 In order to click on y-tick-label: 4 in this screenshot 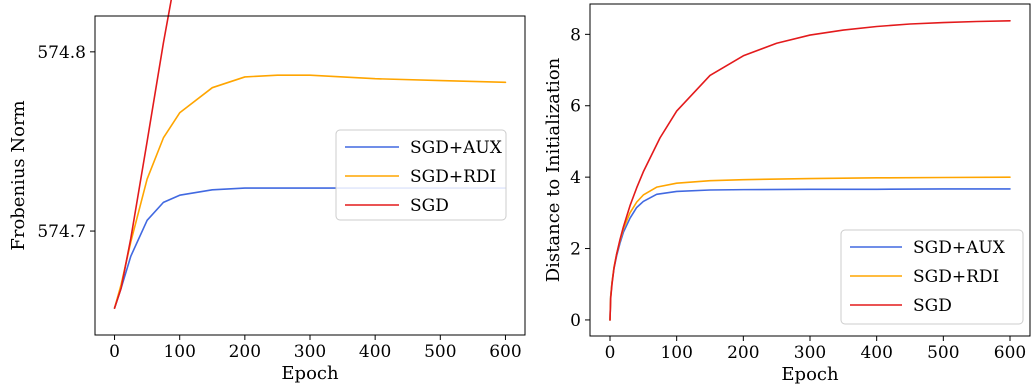, I will do `click(575, 178)`.